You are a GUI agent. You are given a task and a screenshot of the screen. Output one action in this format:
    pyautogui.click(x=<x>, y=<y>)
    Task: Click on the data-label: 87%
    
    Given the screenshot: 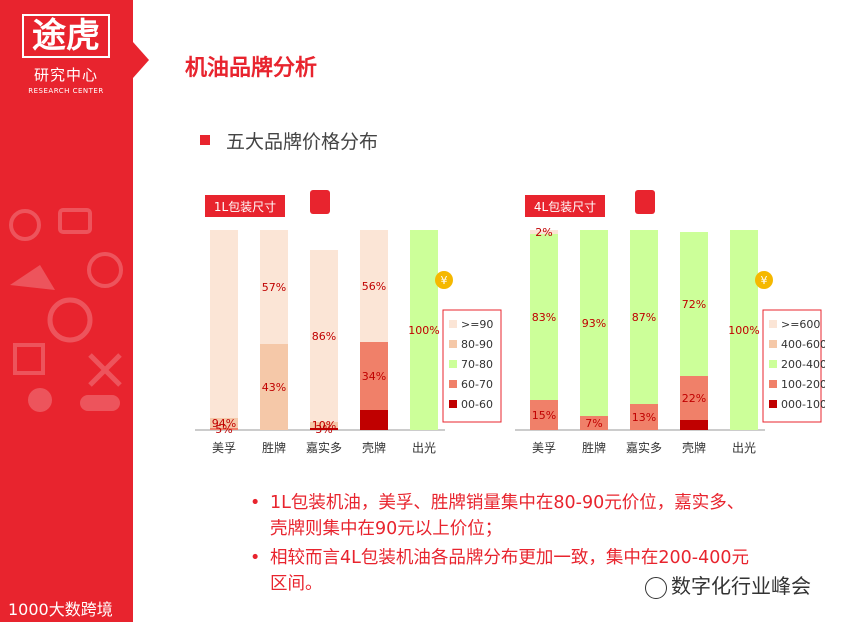 What is the action you would take?
    pyautogui.click(x=644, y=317)
    